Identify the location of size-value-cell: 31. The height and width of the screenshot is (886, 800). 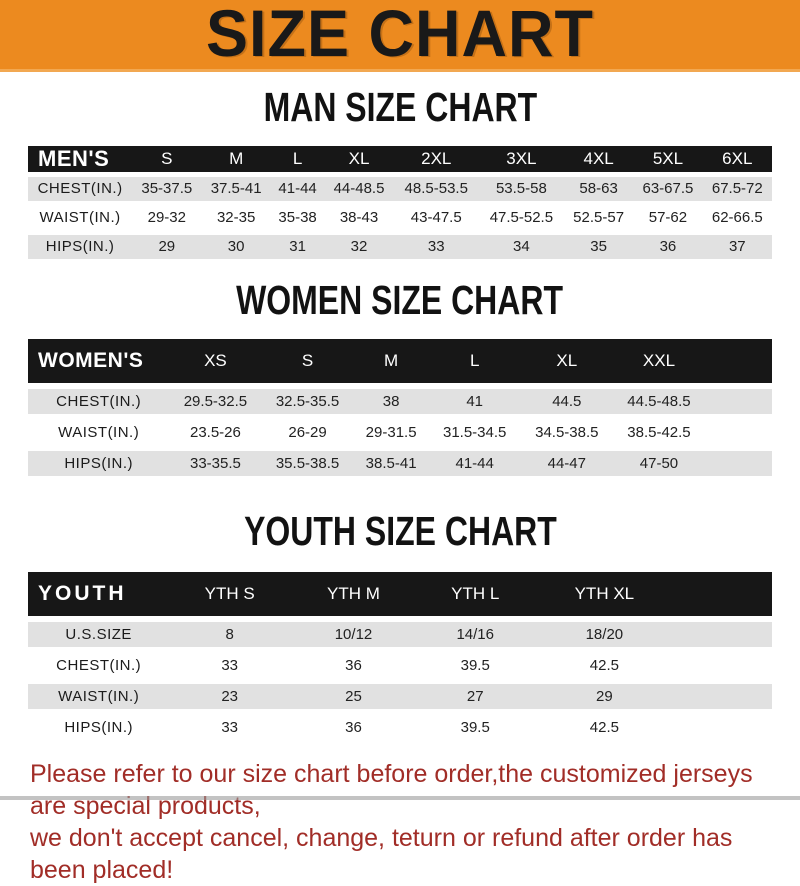
(297, 244).